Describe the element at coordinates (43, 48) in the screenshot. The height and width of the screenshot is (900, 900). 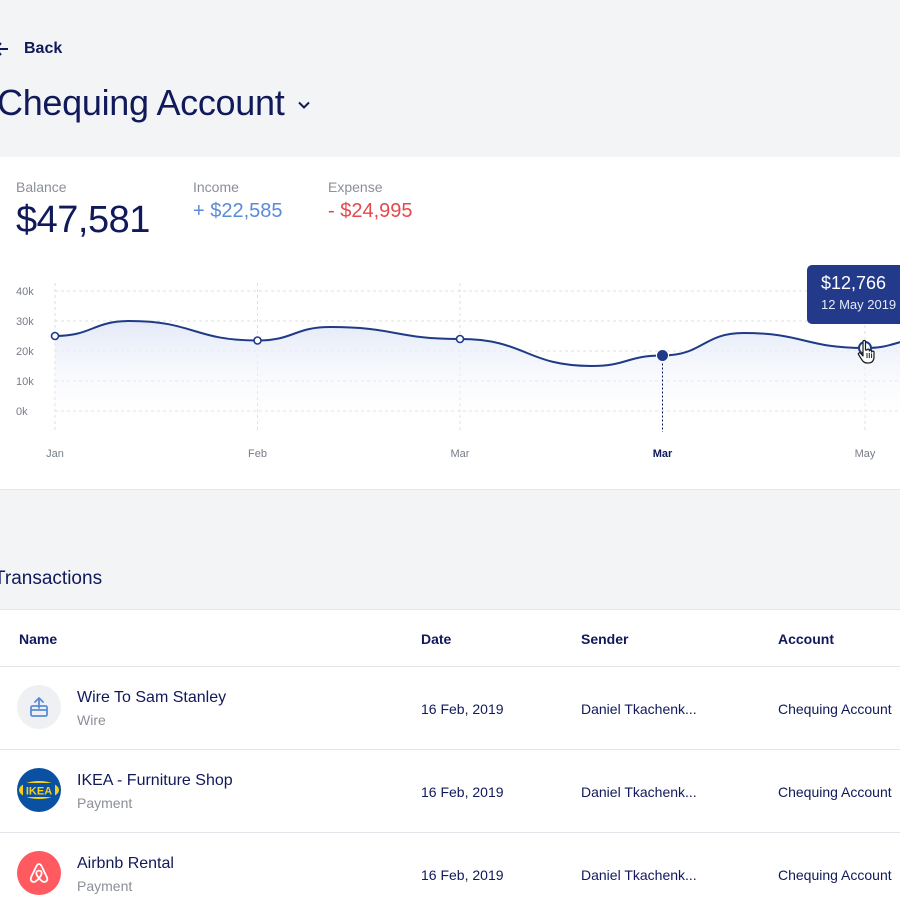
I see `back-label: Back` at that location.